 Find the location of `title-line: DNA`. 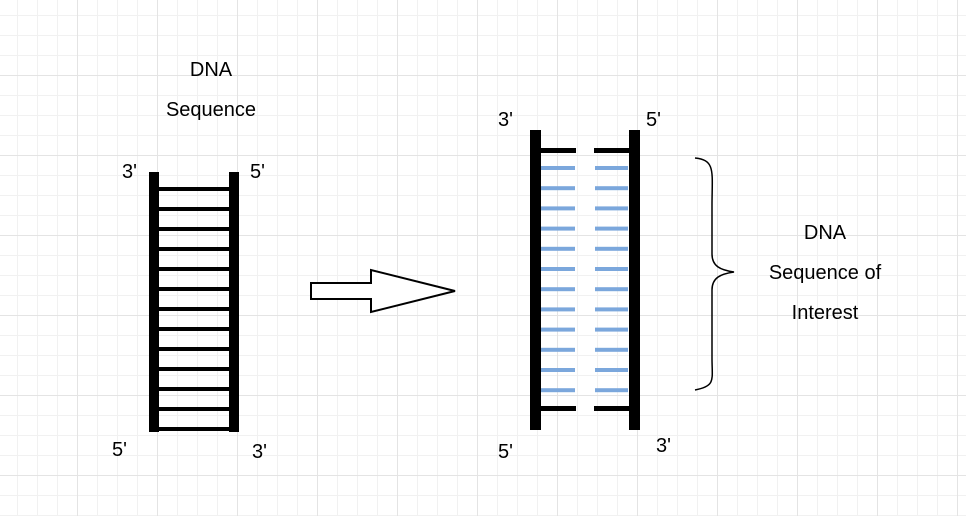

title-line: DNA is located at coordinates (211, 70).